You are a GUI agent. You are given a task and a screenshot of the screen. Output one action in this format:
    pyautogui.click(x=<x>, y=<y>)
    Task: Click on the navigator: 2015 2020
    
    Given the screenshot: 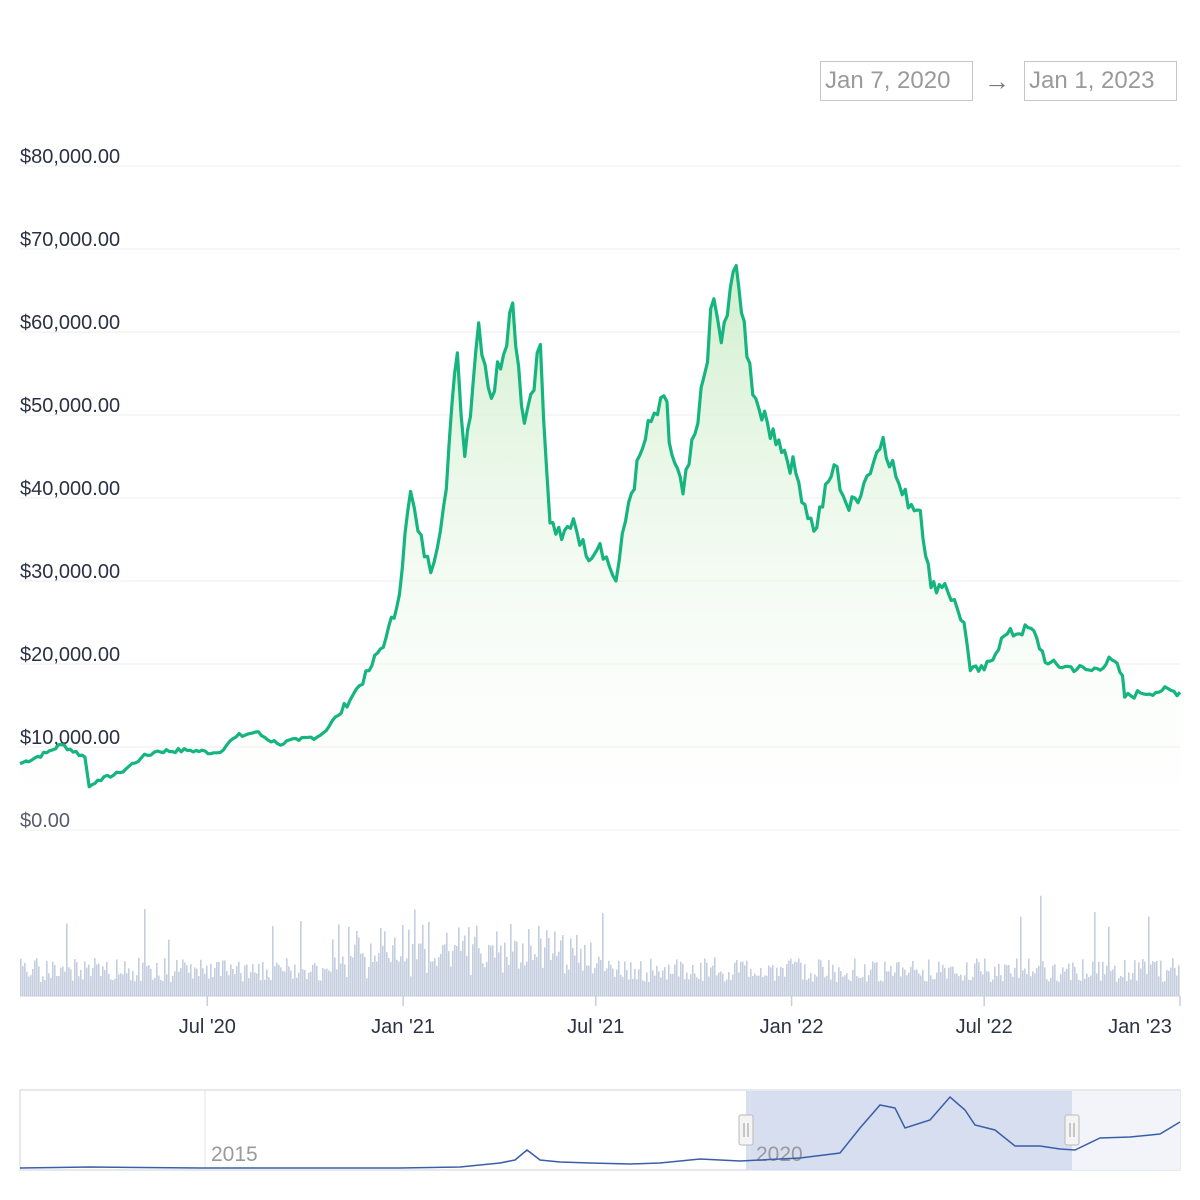 What is the action you would take?
    pyautogui.click(x=600, y=1130)
    